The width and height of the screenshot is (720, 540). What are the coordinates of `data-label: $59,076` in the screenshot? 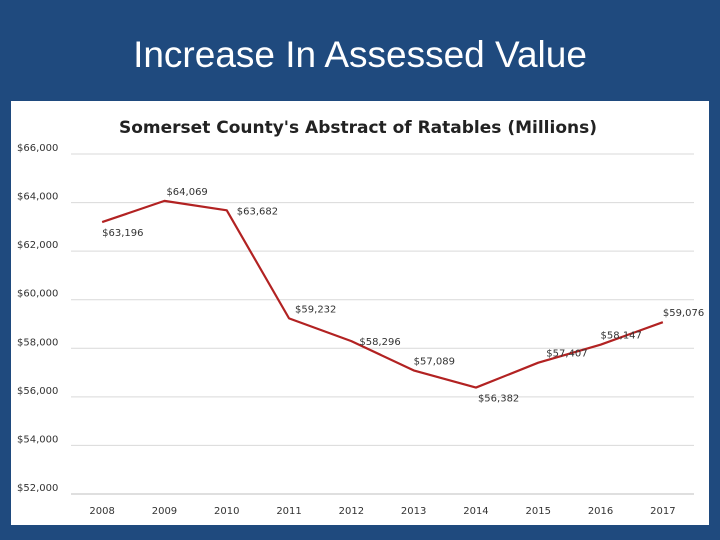 It's located at (683, 313).